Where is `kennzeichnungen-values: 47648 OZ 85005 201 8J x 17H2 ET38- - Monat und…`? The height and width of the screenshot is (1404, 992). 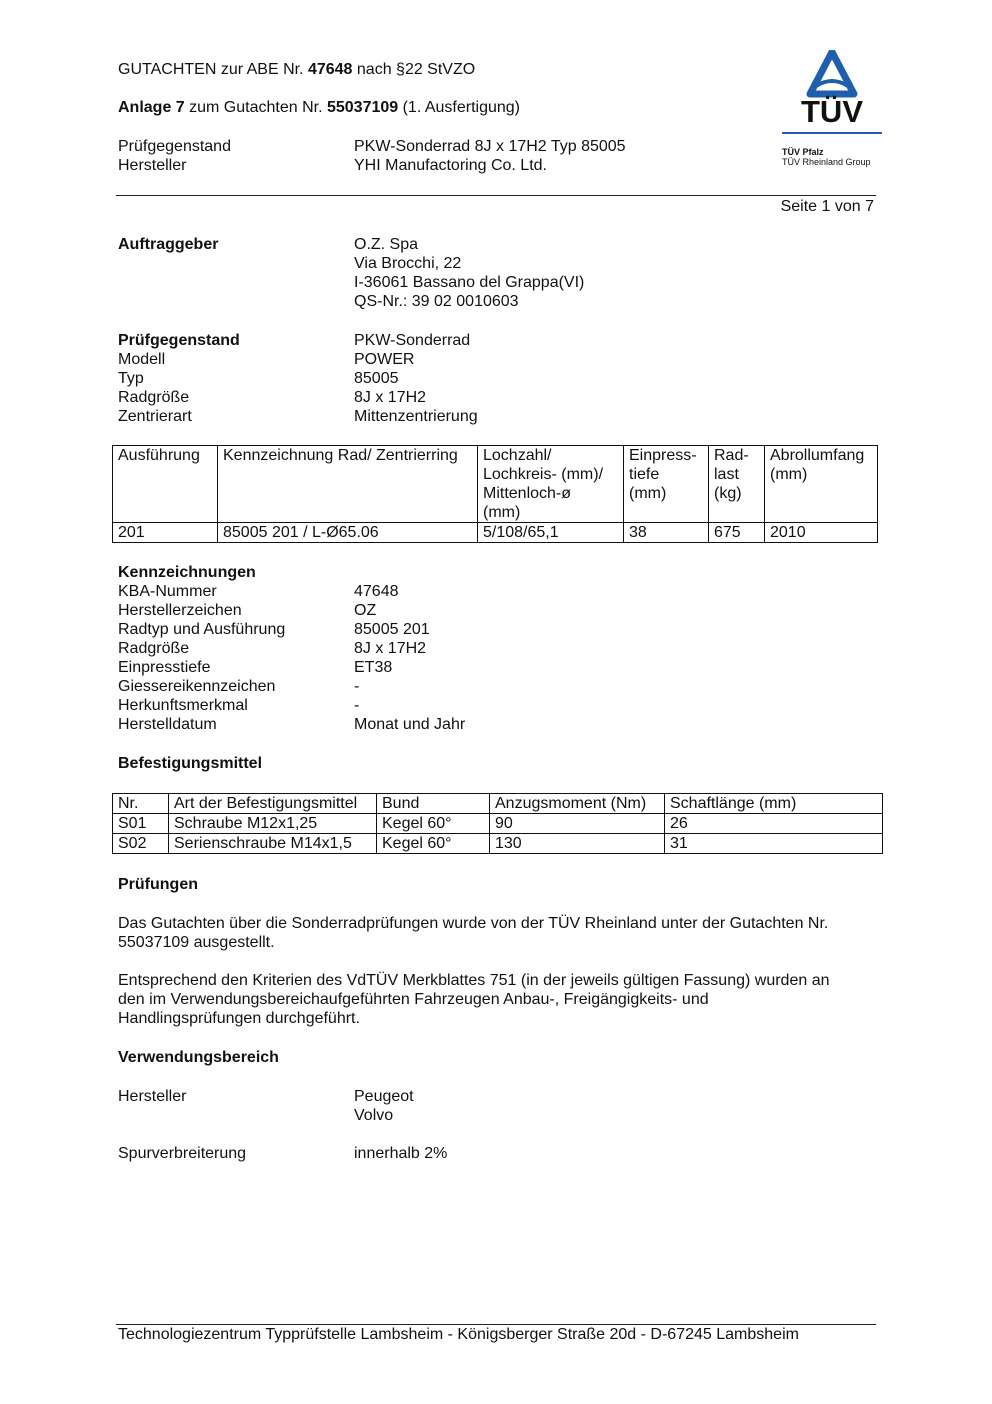
kennzeichnungen-values: 47648 OZ 85005 201 8J x 17H2 ET38- - Monat und… is located at coordinates (410, 658).